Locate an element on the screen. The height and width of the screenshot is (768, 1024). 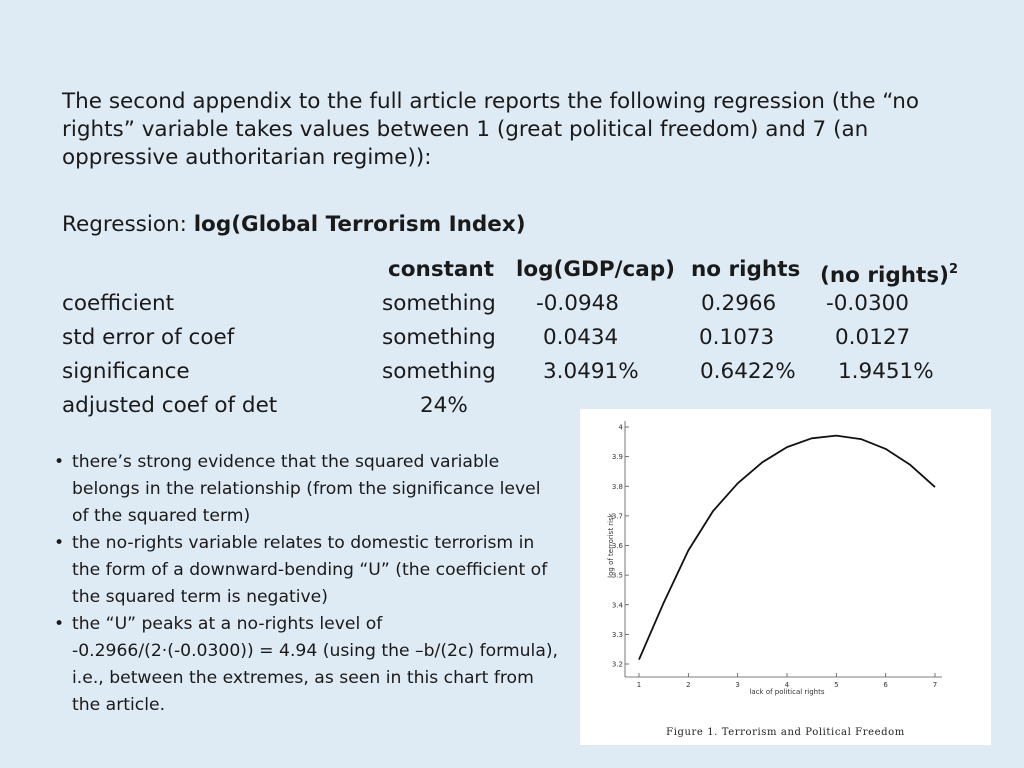
x-tick-label: 2 is located at coordinates (688, 685).